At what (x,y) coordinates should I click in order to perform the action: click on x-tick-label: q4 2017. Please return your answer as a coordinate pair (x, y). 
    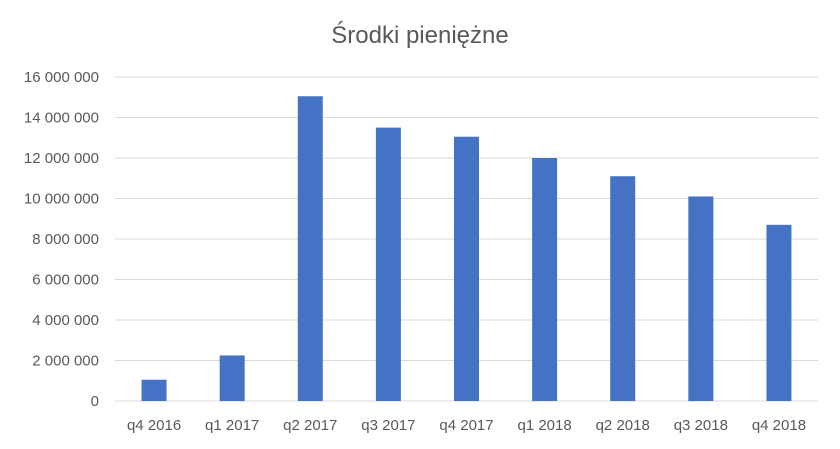
    Looking at the image, I should click on (466, 425).